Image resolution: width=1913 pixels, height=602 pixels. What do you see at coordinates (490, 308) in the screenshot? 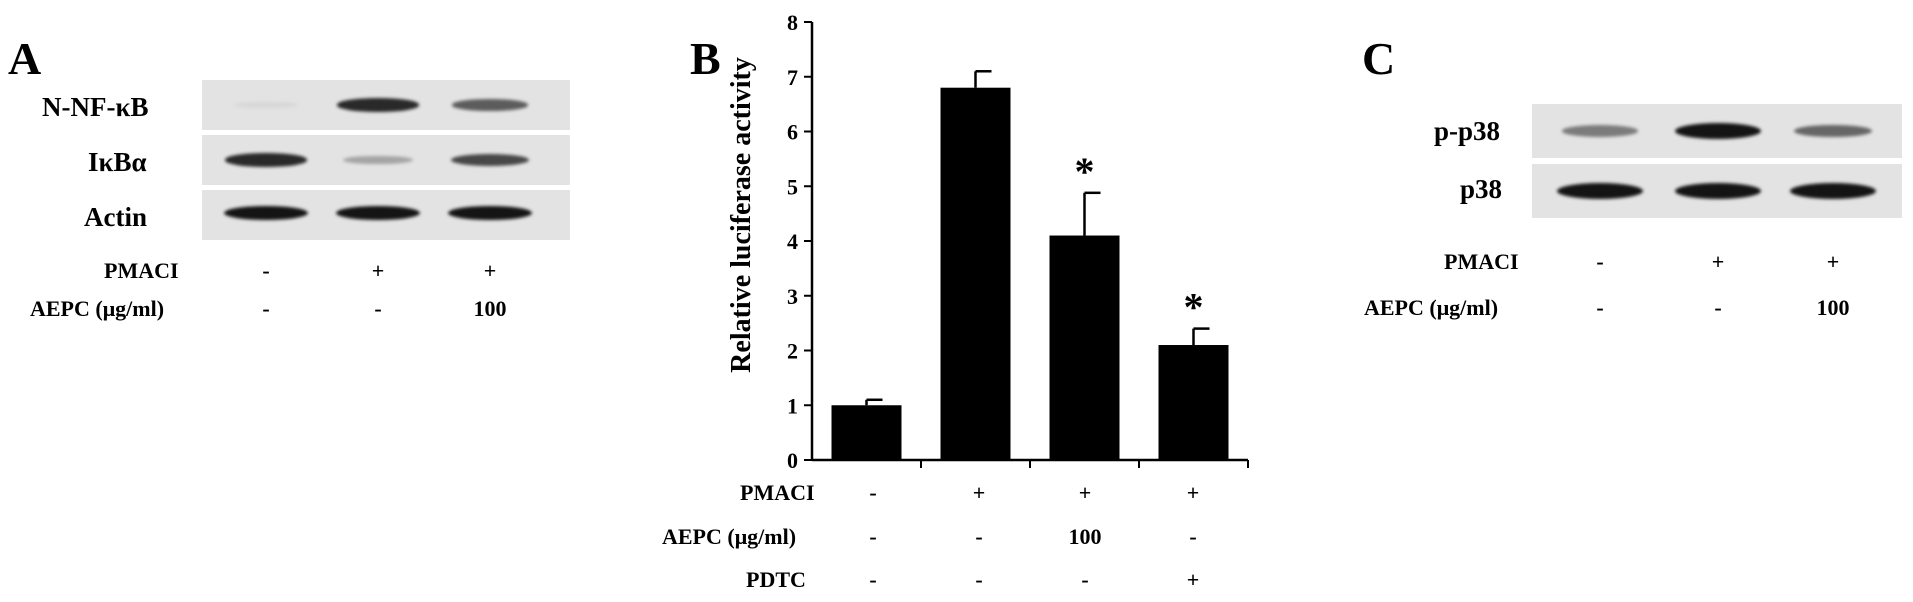
I see `panel-a-aepc-val: 100` at bounding box center [490, 308].